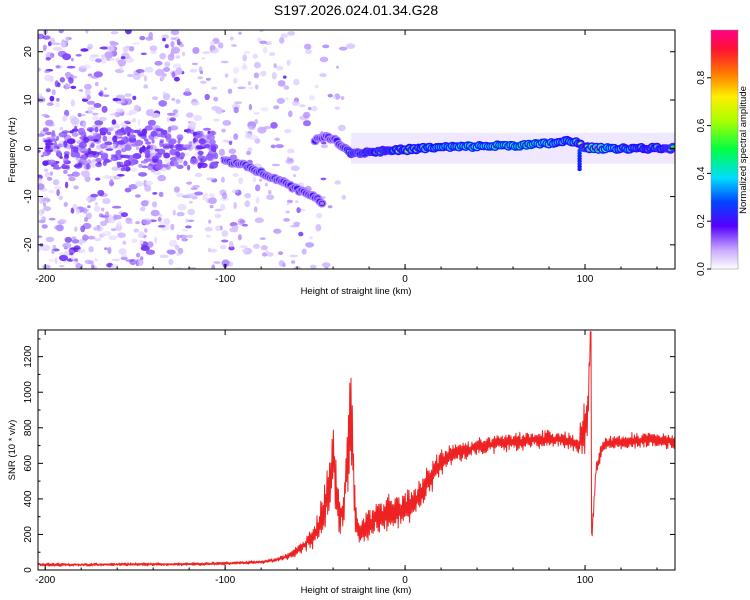  Describe the element at coordinates (585, 279) in the screenshot. I see `spectrogram-x-tick-label: 100` at that location.